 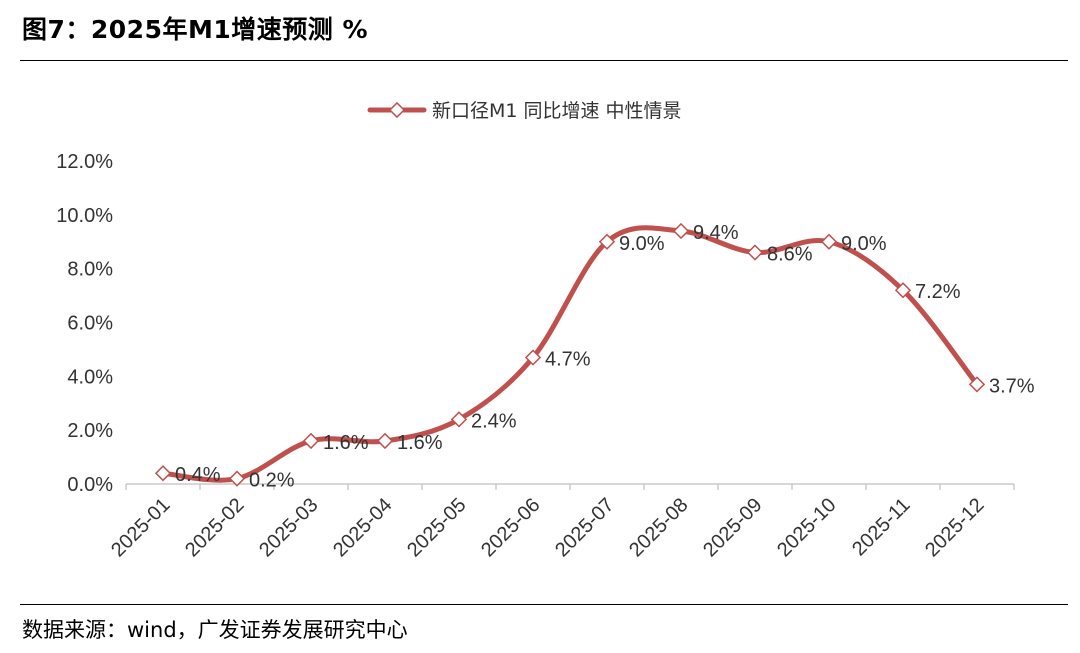 What do you see at coordinates (288, 527) in the screenshot?
I see `x-tick-label: 2025-03` at bounding box center [288, 527].